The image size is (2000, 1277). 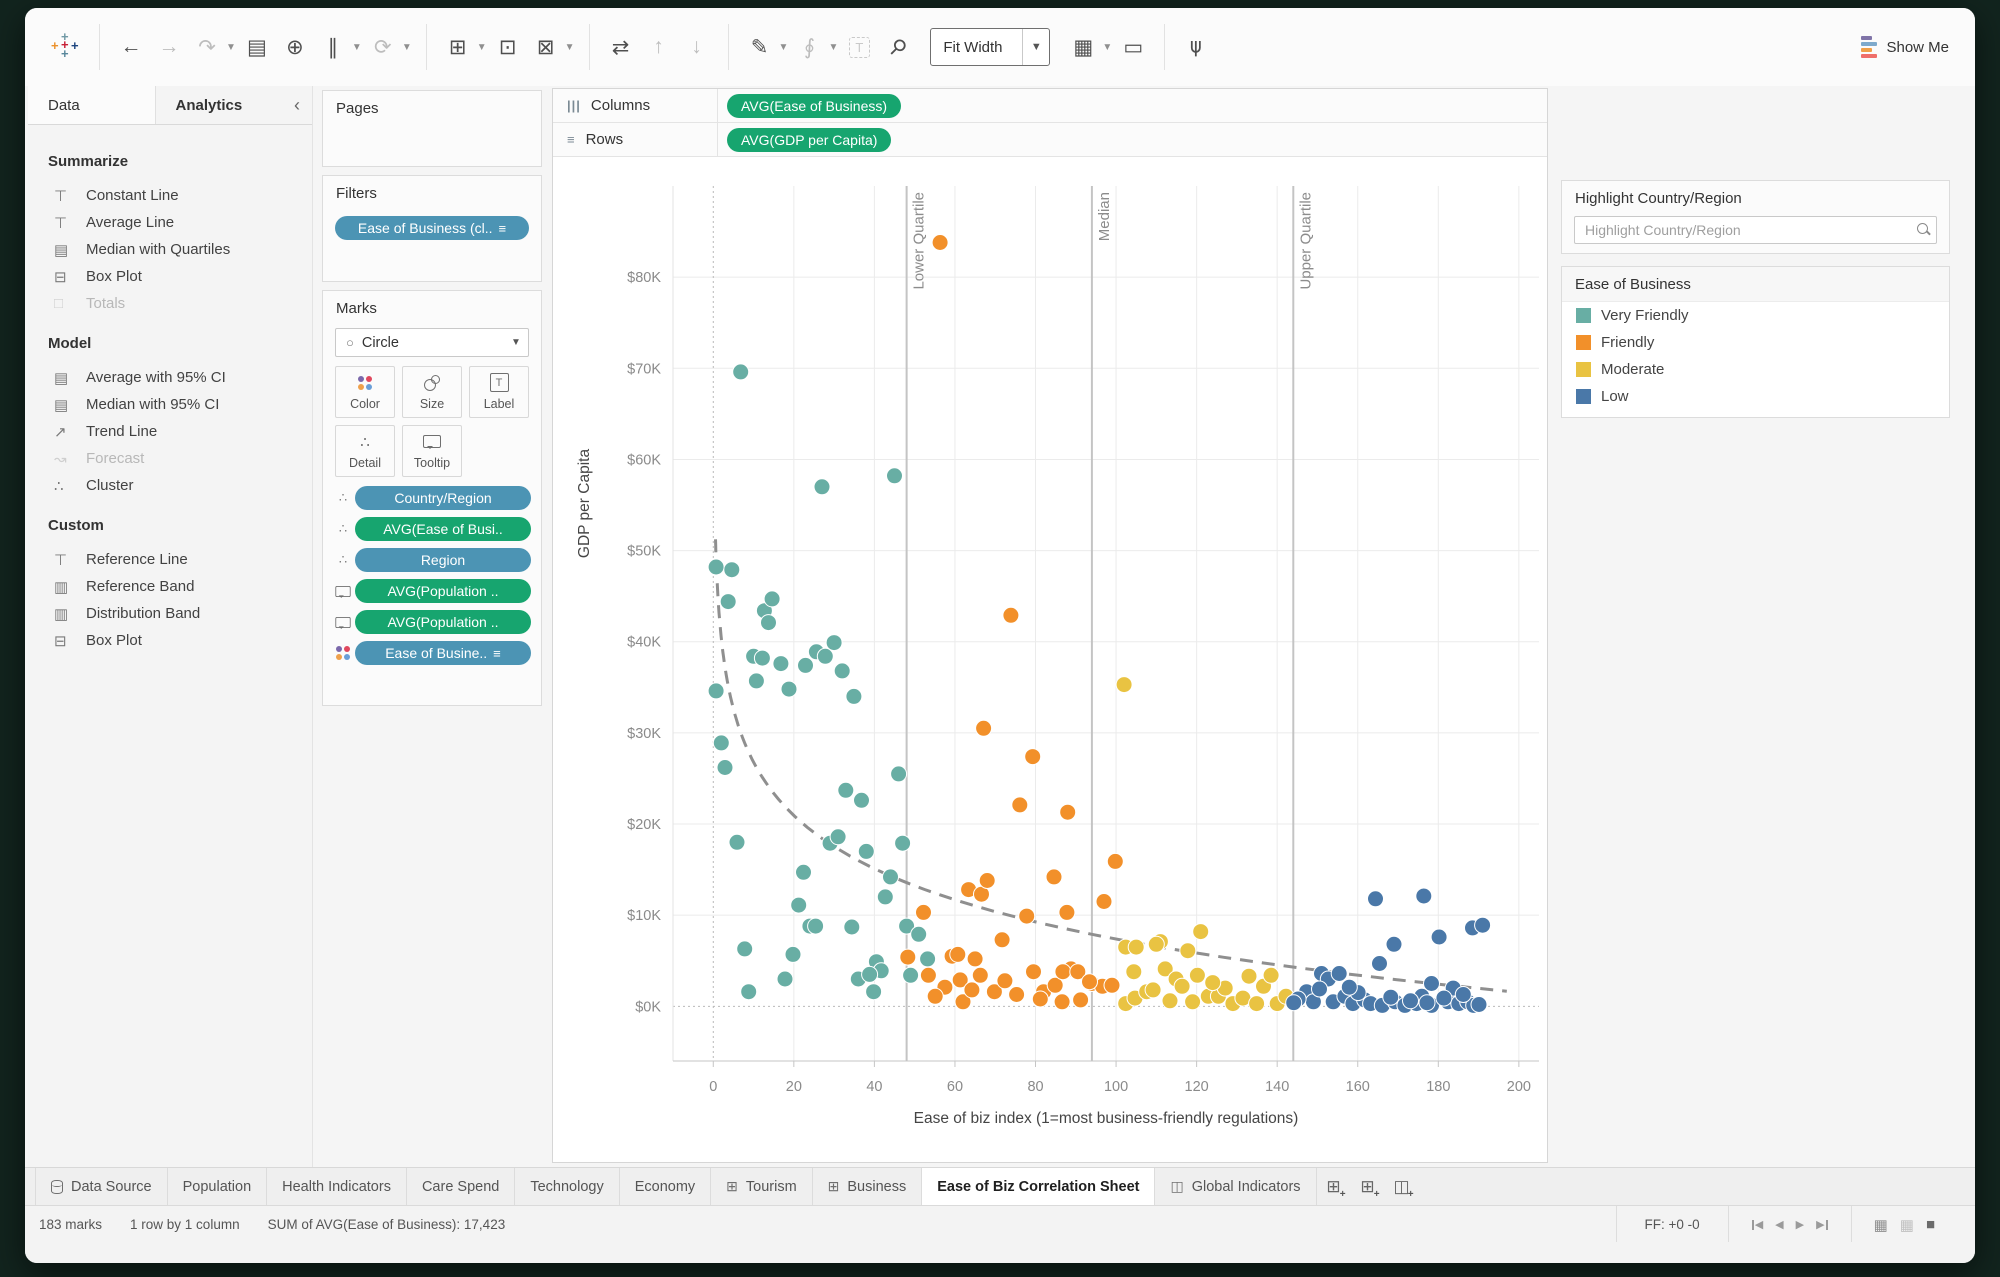 What do you see at coordinates (170, 640) in the screenshot?
I see `analytics-item-box-plot: ⊟ Box Plot` at bounding box center [170, 640].